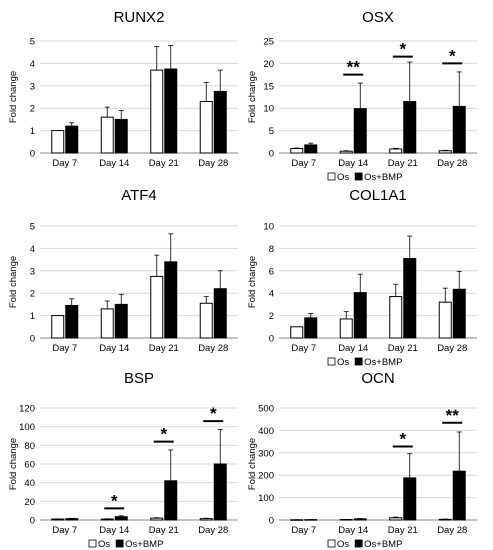  I want to click on chart-title: RUNX2, so click(139, 17).